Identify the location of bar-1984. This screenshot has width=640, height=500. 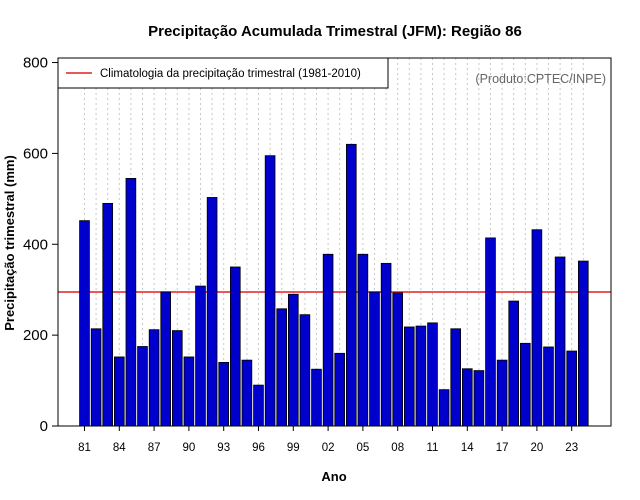
(119, 391).